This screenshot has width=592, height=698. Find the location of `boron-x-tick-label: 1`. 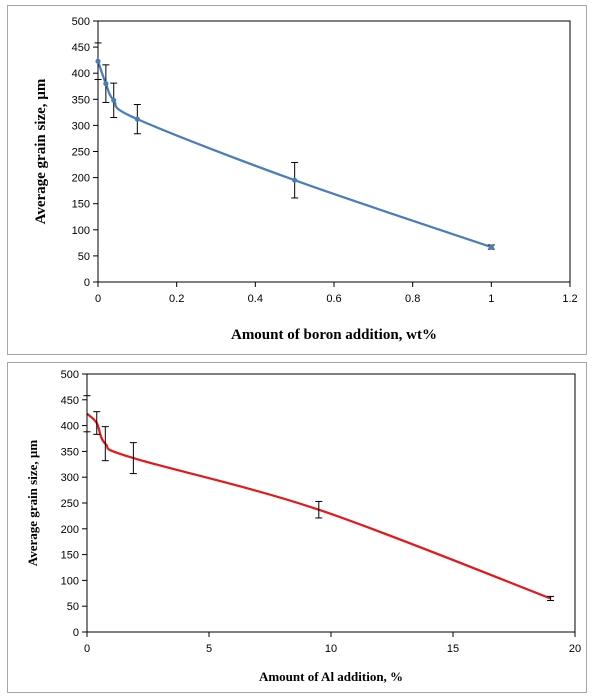

boron-x-tick-label: 1 is located at coordinates (491, 299).